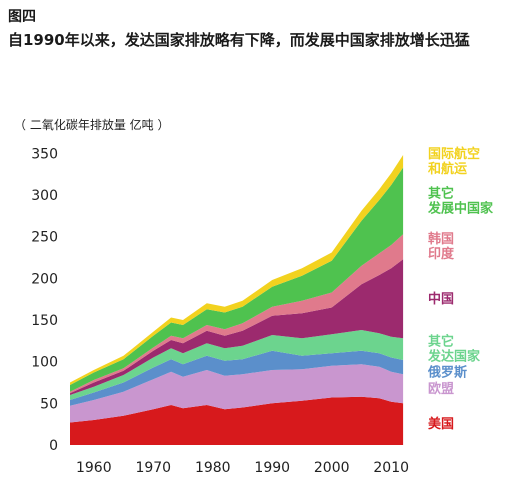  What do you see at coordinates (213, 468) in the screenshot?
I see `x-tick-label: 1980` at bounding box center [213, 468].